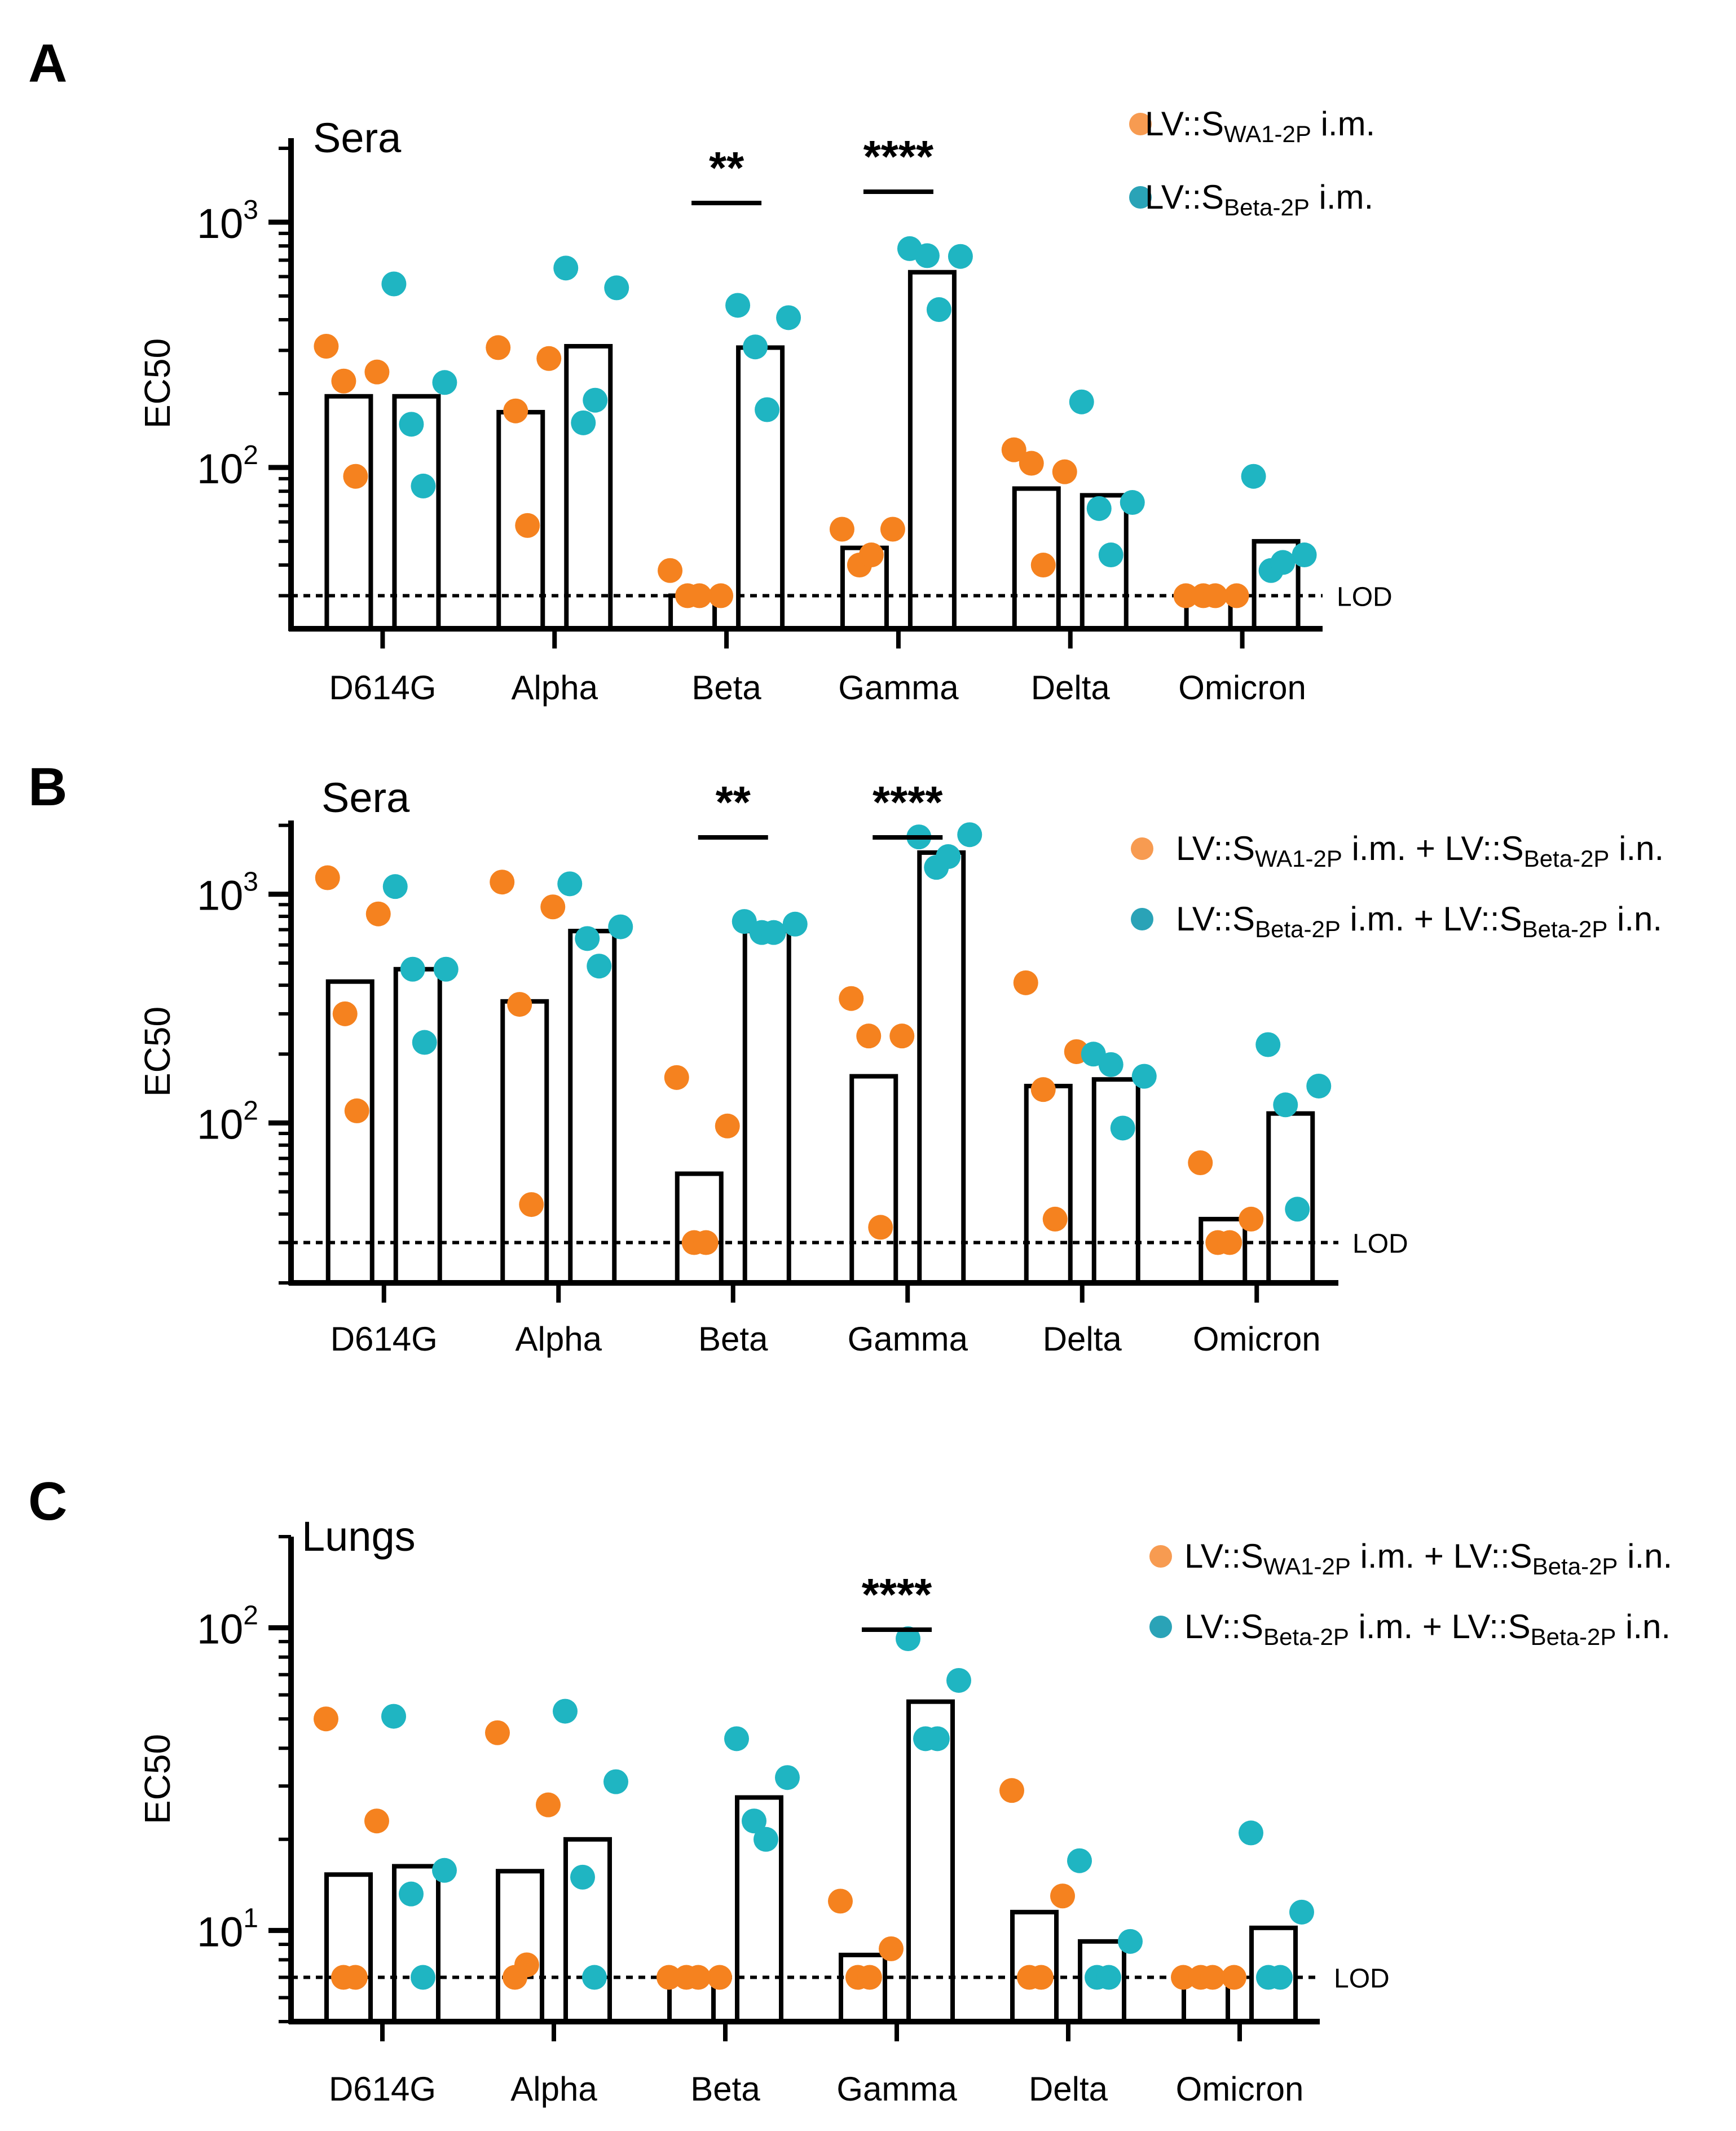  Describe the element at coordinates (1420, 851) in the screenshot. I see `legend-label: LV::SWA1-2P i.m. + LV::SBeta-2P i.n.` at that location.